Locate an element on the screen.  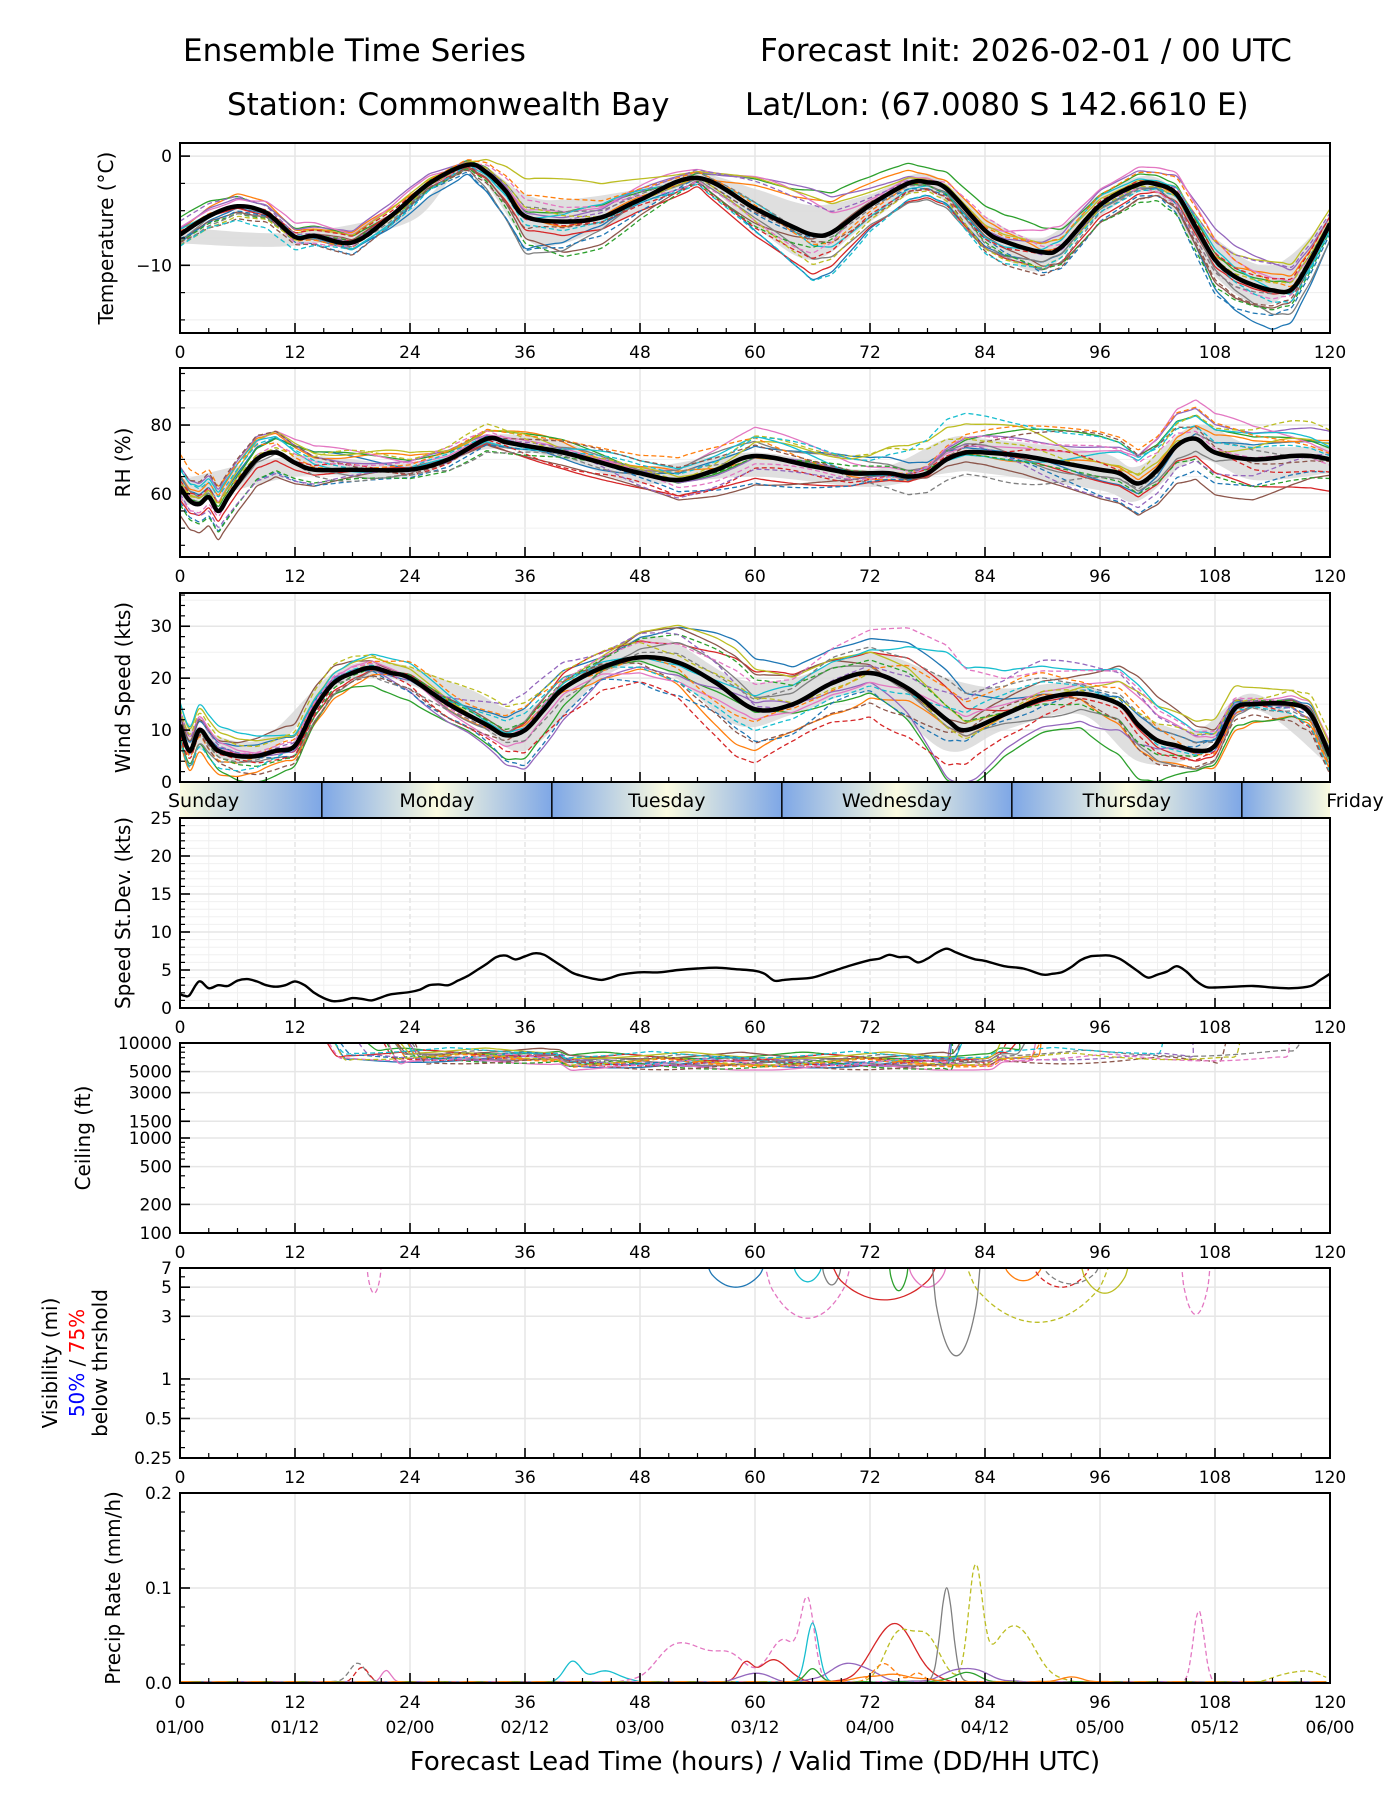
speed-stdev-line is located at coordinates (755, 975).